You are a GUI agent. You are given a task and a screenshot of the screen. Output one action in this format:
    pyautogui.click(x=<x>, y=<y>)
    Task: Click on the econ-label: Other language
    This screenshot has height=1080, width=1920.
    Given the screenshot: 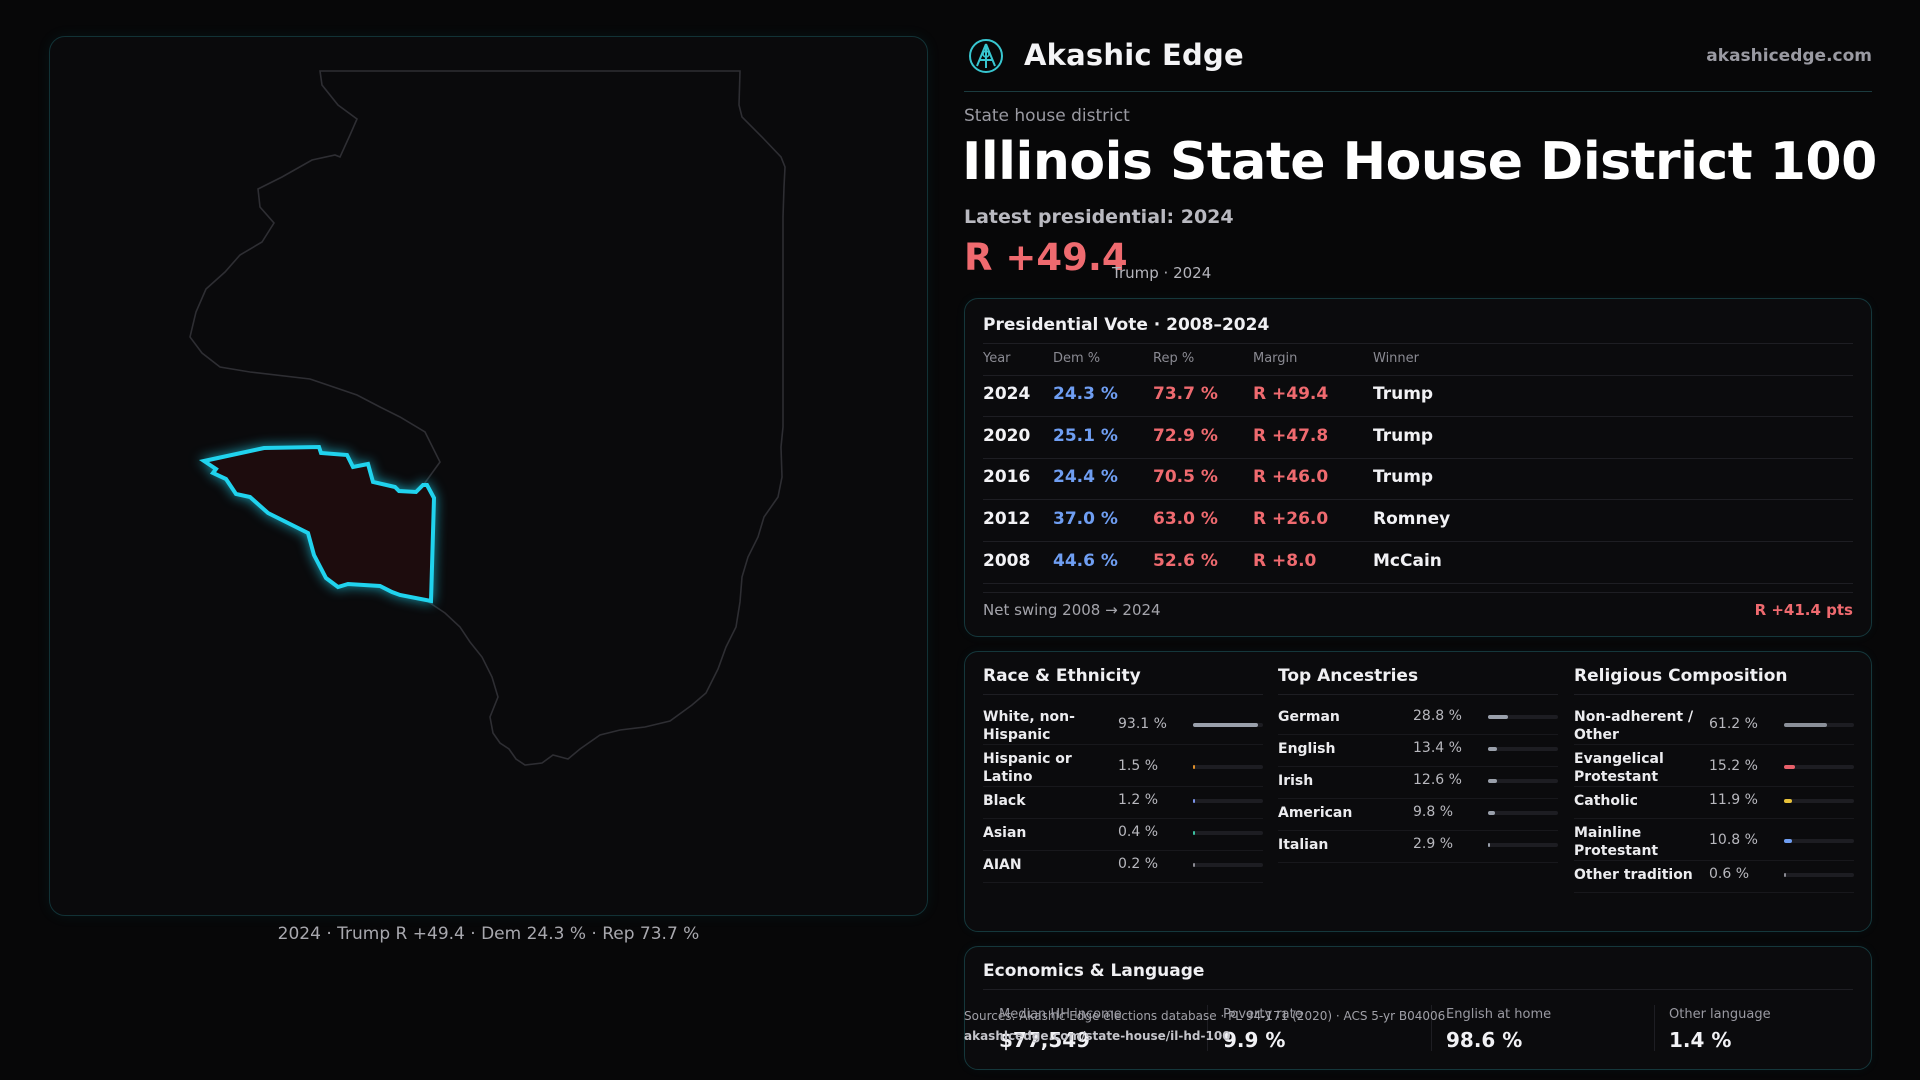 What is the action you would take?
    pyautogui.click(x=1720, y=1014)
    